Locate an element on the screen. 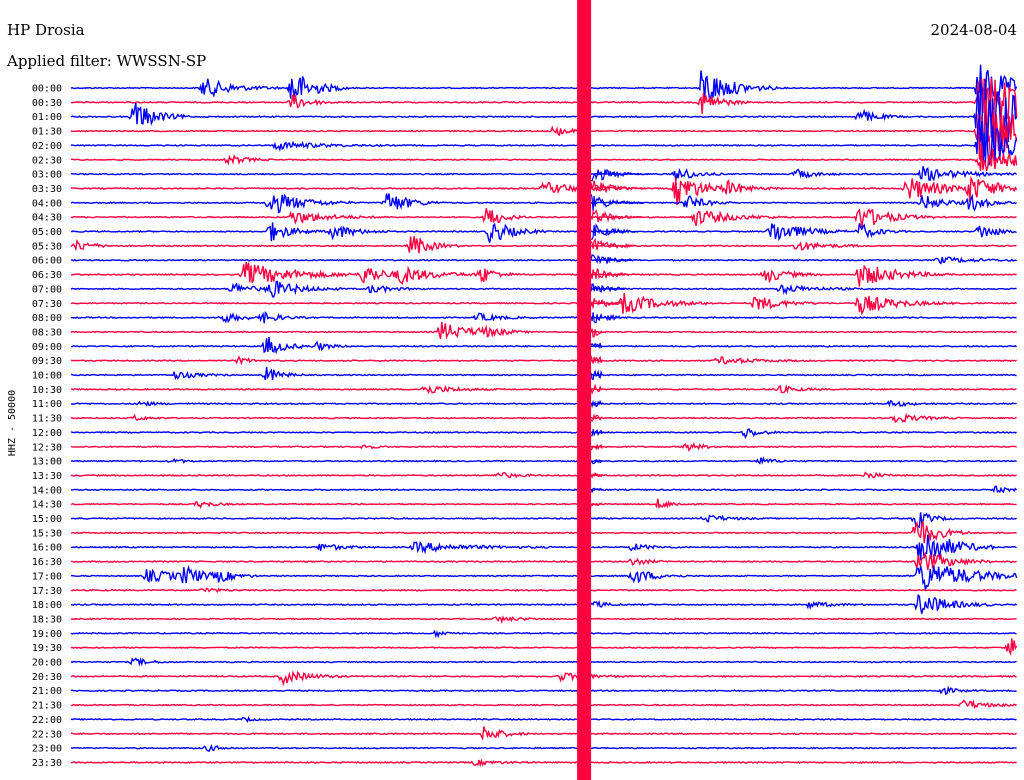 The width and height of the screenshot is (1024, 780). row-time-label: 17:00 is located at coordinates (47, 576).